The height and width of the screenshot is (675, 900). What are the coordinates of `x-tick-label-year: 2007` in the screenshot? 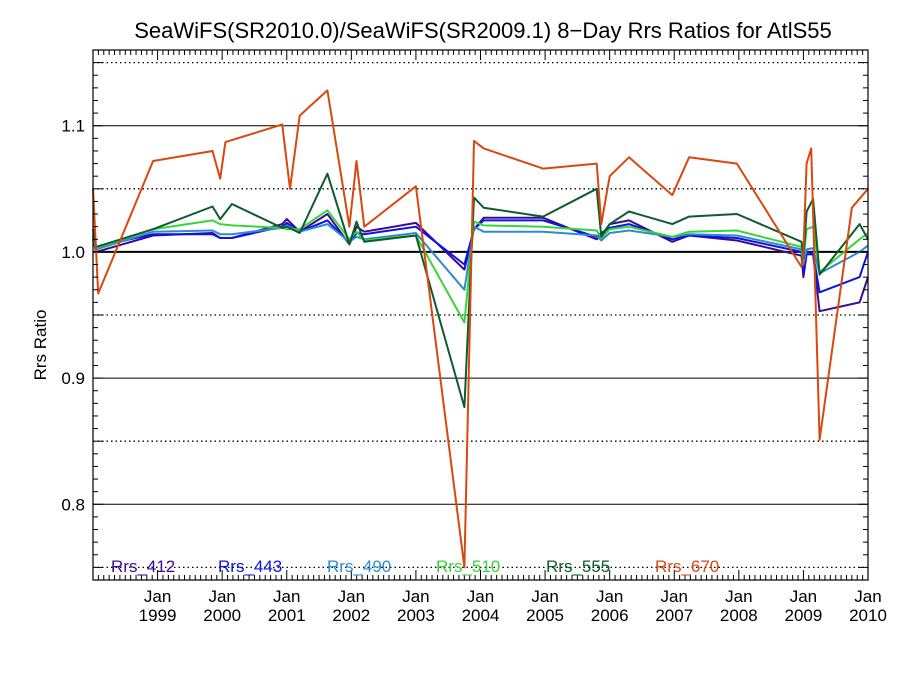 It's located at (674, 615).